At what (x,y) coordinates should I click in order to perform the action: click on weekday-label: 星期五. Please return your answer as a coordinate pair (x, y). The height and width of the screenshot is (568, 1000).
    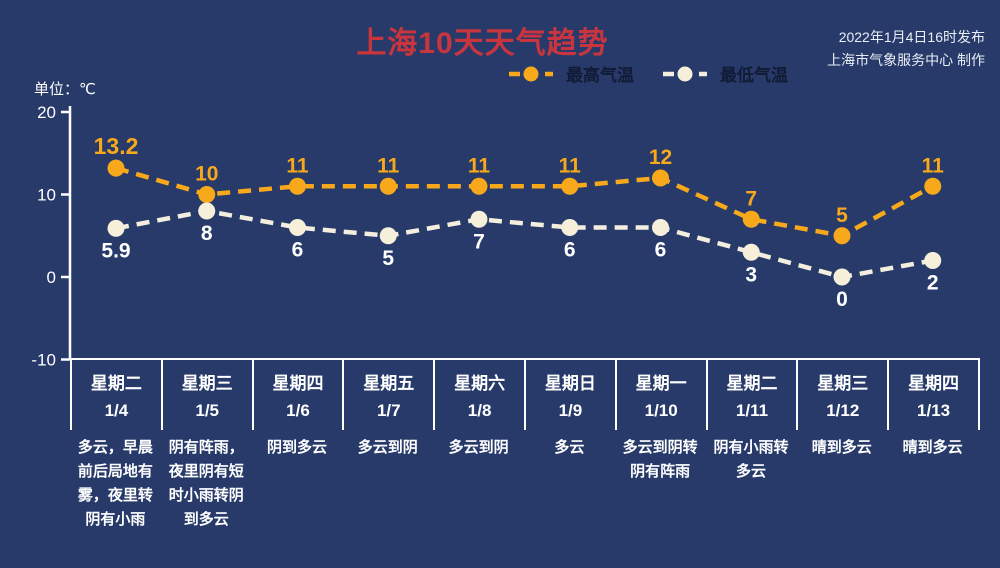
    Looking at the image, I should click on (389, 383).